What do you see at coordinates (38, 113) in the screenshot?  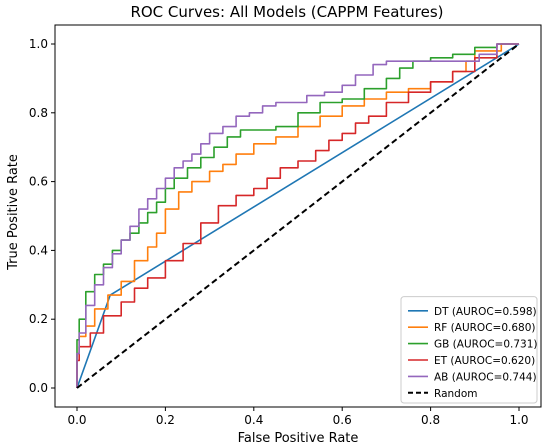 I see `y-tick-label: 0.8` at bounding box center [38, 113].